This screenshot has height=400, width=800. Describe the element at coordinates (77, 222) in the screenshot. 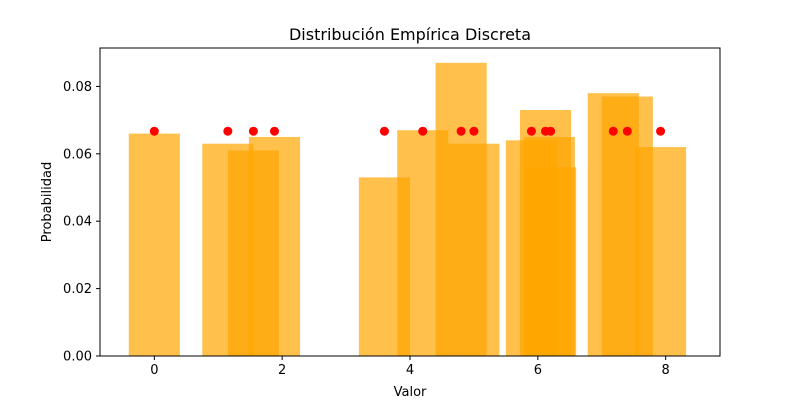

I see `y-tick-label-2: 0.04` at that location.